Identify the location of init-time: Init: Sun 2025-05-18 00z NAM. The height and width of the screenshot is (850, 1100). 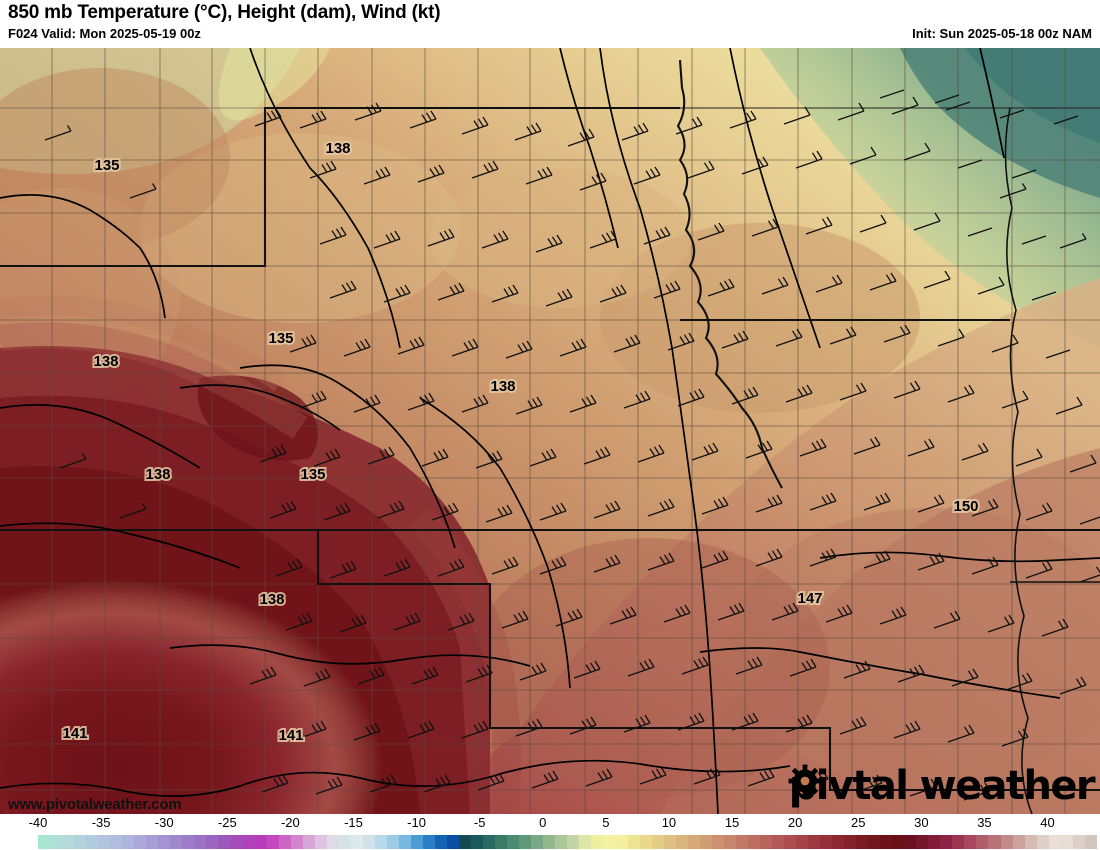
(1002, 33).